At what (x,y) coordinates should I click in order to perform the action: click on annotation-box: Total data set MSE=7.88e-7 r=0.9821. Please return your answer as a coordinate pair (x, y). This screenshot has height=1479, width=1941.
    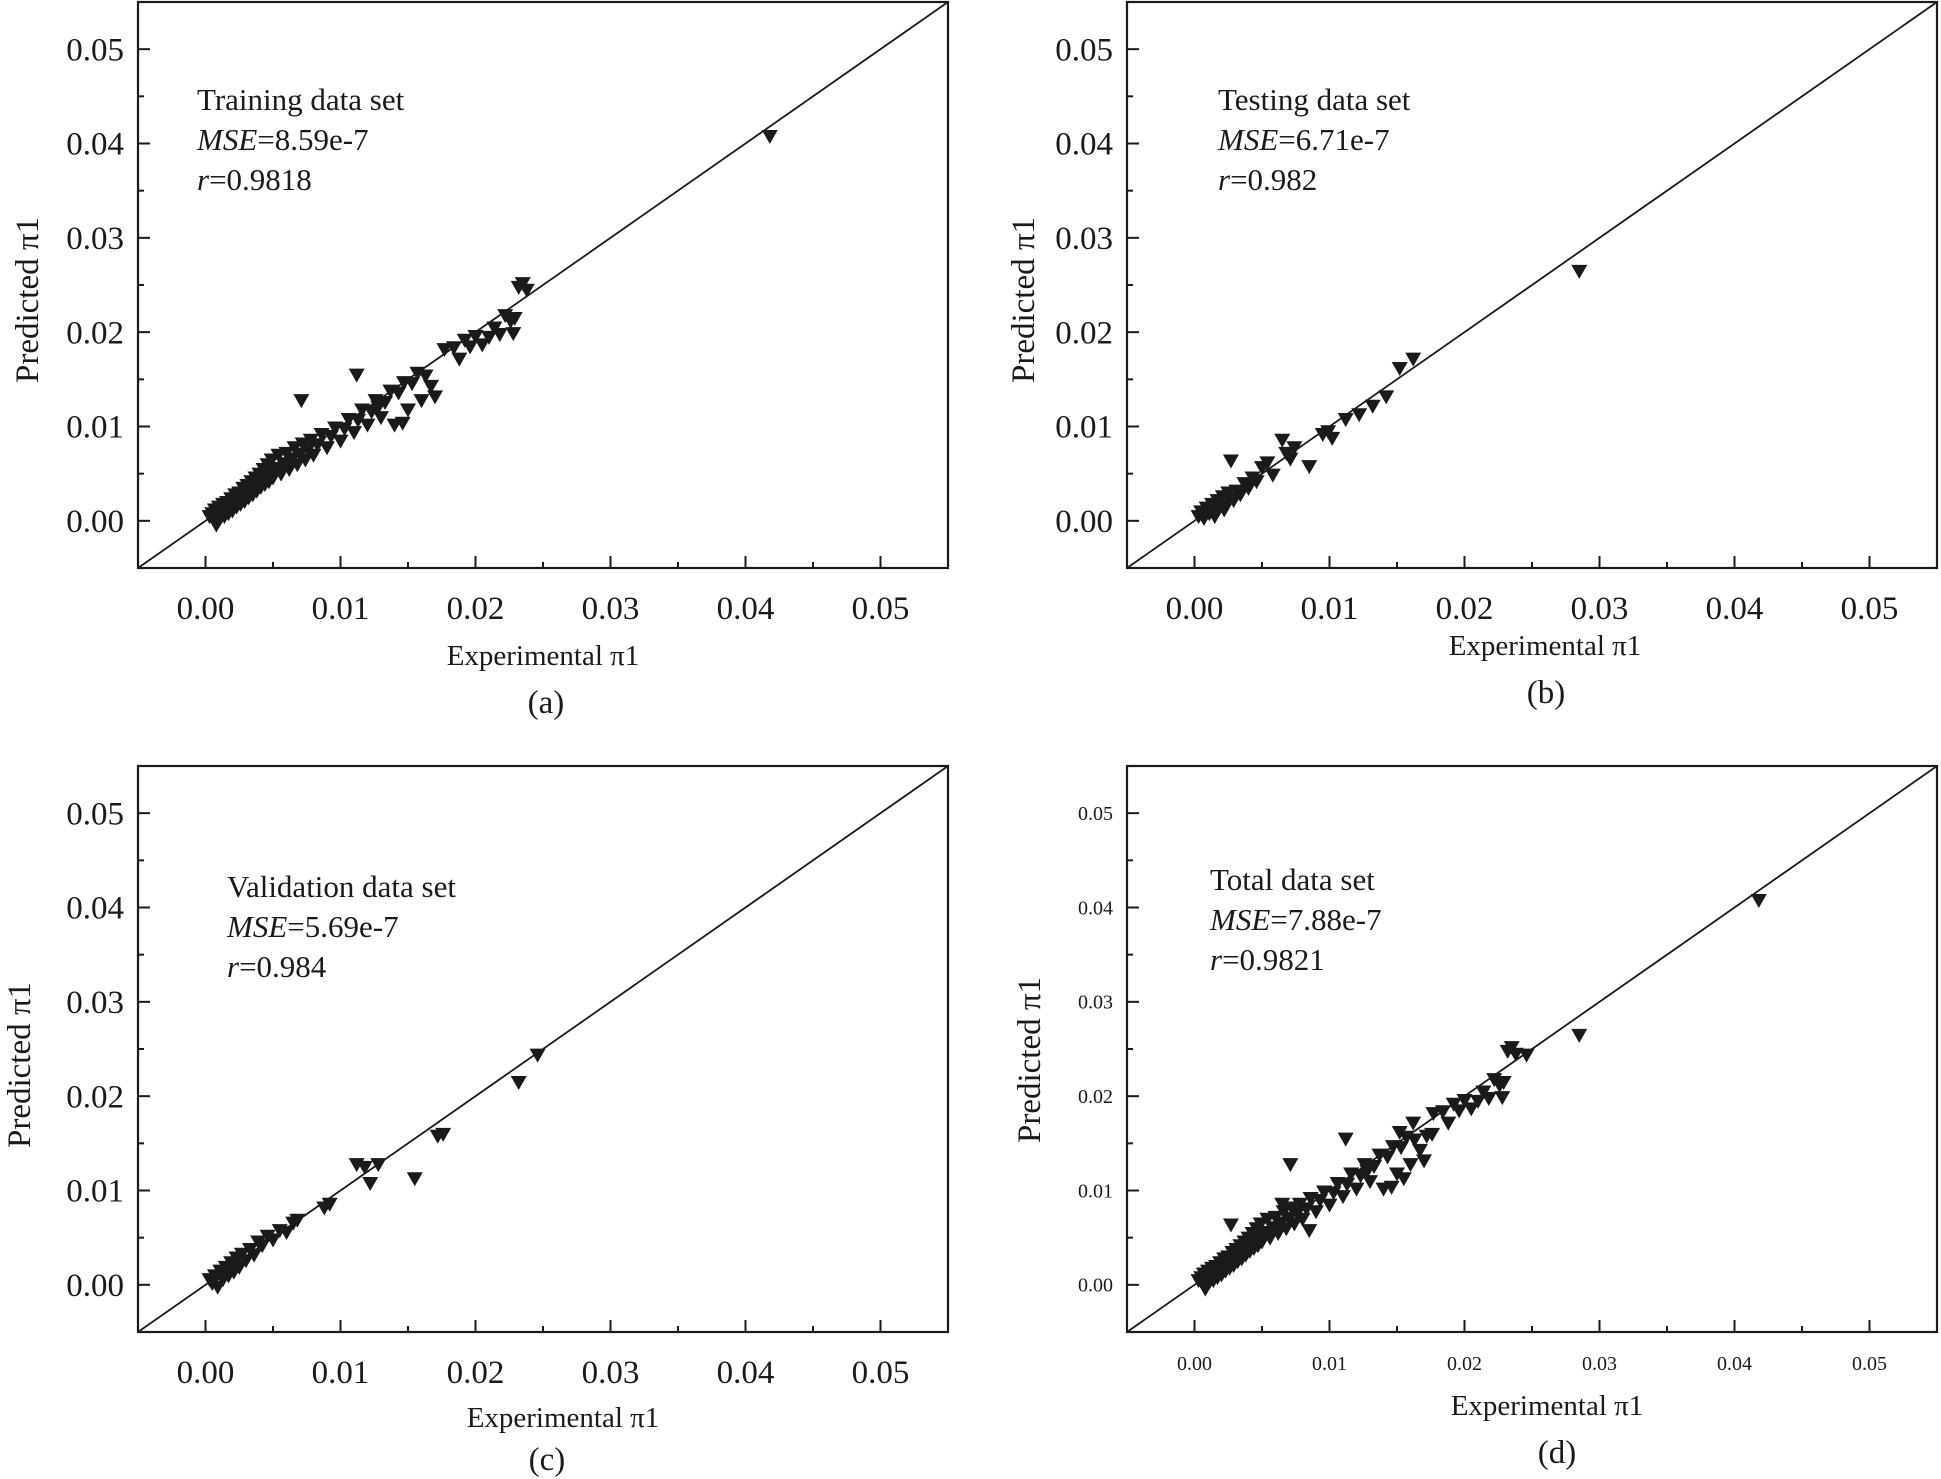
    Looking at the image, I should click on (1295, 919).